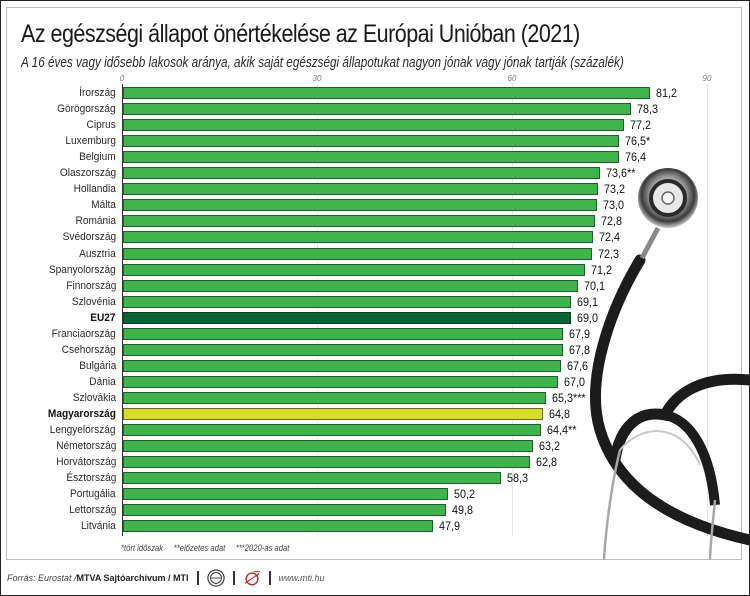 This screenshot has height=596, width=750. Describe the element at coordinates (88, 349) in the screenshot. I see `category-label: Csehország` at that location.